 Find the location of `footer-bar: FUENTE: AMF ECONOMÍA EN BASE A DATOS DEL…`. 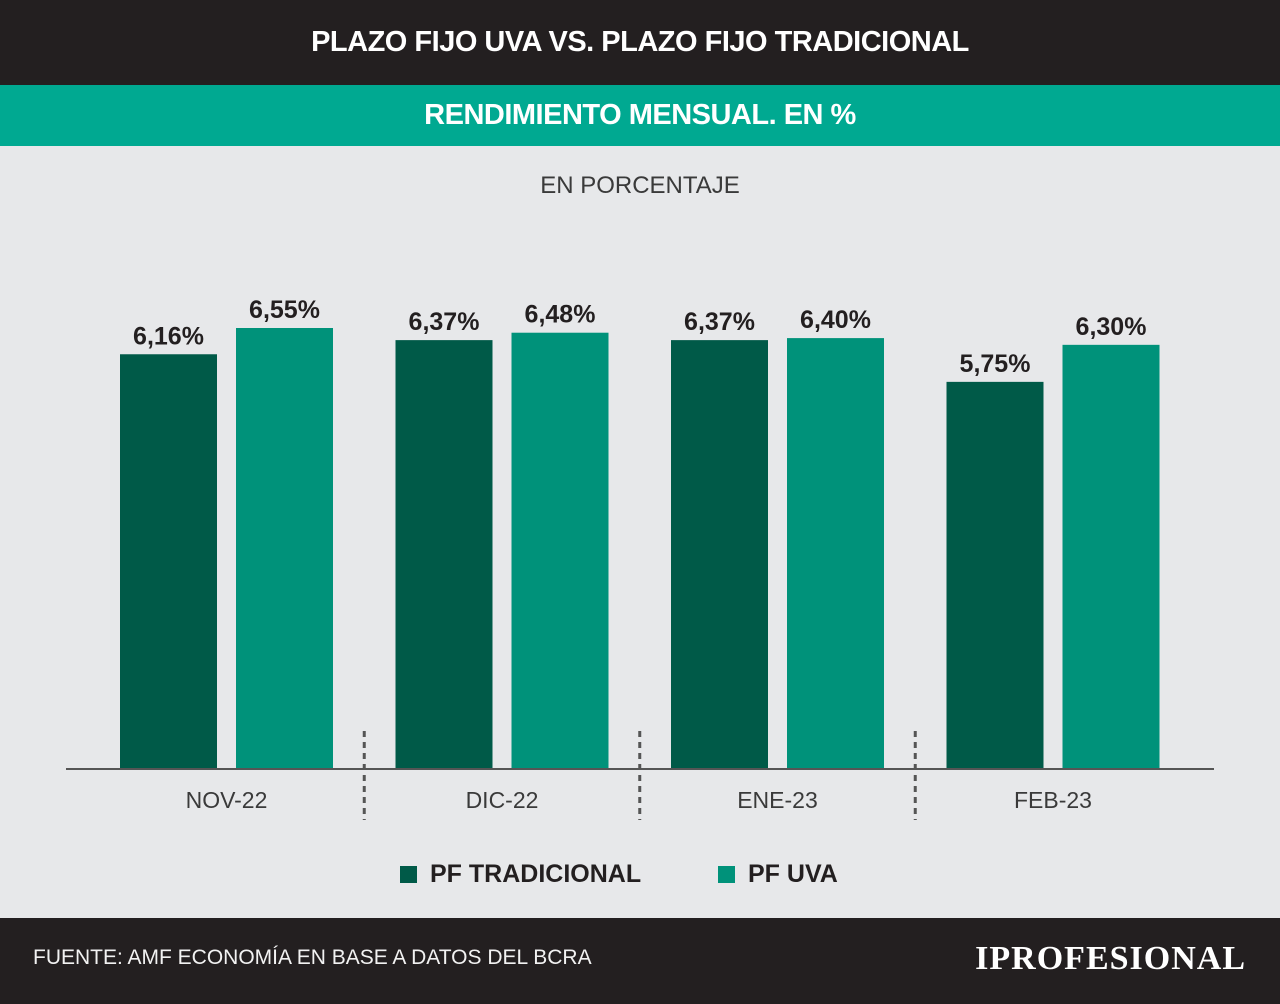

footer-bar: FUENTE: AMF ECONOMÍA EN BASE A DATOS DEL… is located at coordinates (640, 961).